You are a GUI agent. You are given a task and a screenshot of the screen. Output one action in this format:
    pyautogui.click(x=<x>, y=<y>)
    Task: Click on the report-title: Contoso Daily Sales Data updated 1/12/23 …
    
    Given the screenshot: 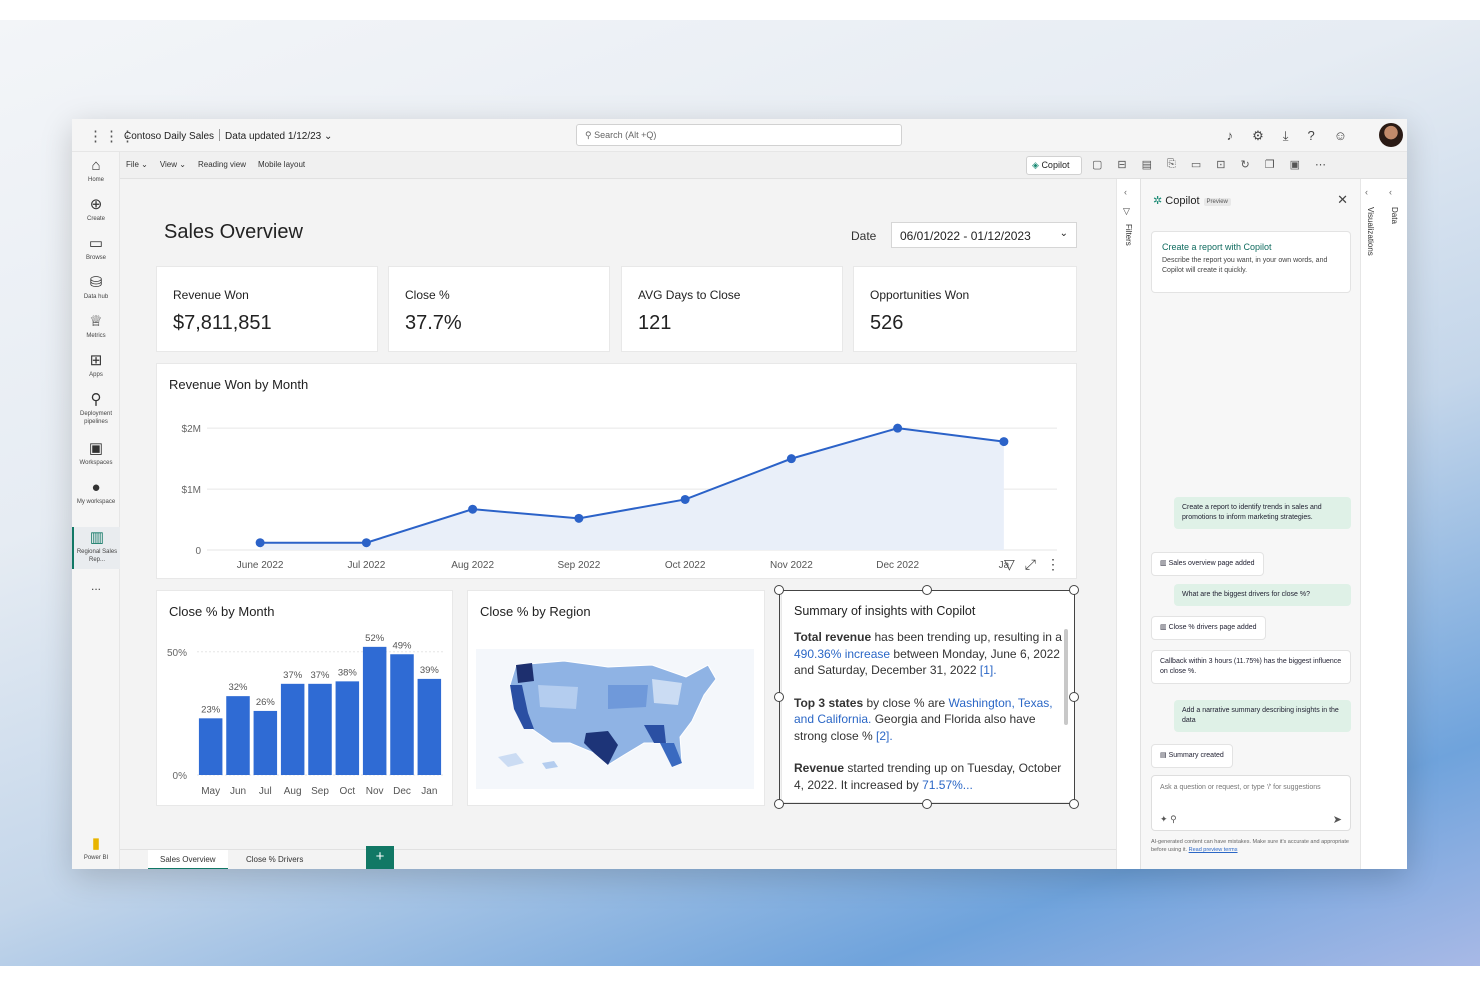 What is the action you would take?
    pyautogui.click(x=228, y=135)
    